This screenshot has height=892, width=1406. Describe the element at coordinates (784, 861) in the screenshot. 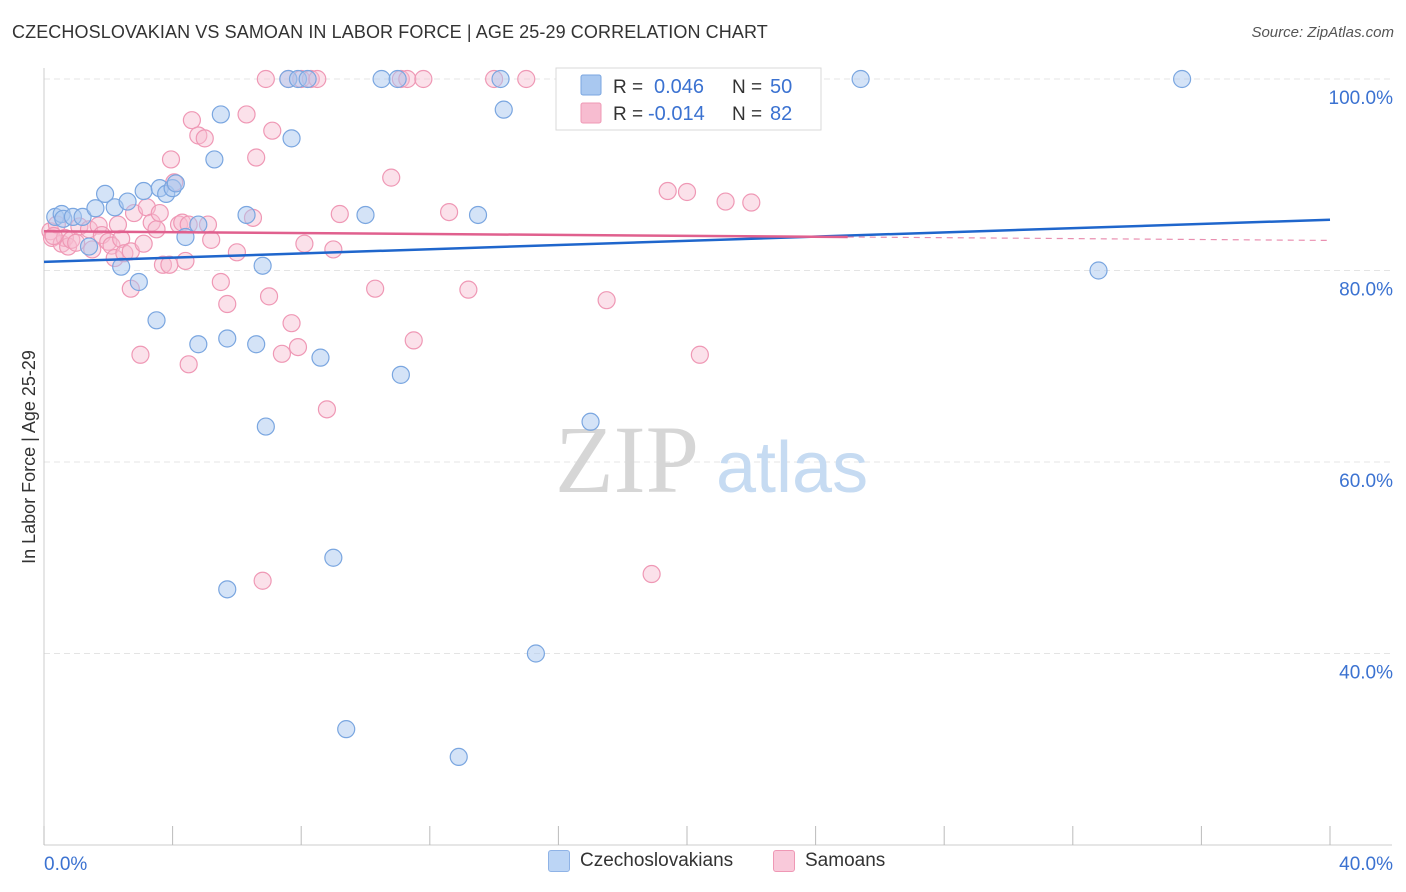

I see `legend-swatch-pink` at that location.